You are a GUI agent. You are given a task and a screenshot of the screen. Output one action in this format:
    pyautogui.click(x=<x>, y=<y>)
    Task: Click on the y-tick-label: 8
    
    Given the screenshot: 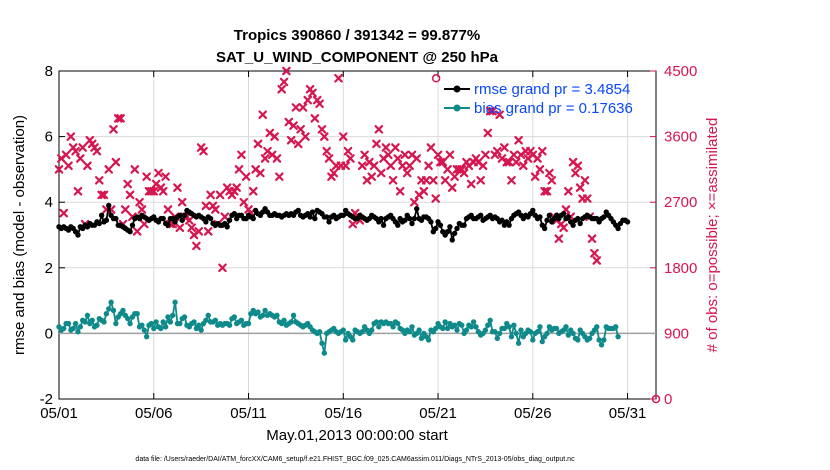 What is the action you would take?
    pyautogui.click(x=49, y=71)
    